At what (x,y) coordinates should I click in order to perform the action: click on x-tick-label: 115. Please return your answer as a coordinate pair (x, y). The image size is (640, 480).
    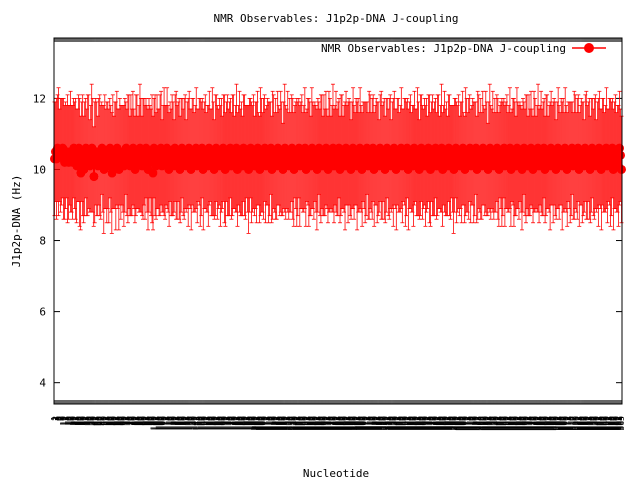
    Looking at the image, I should click on (169, 423).